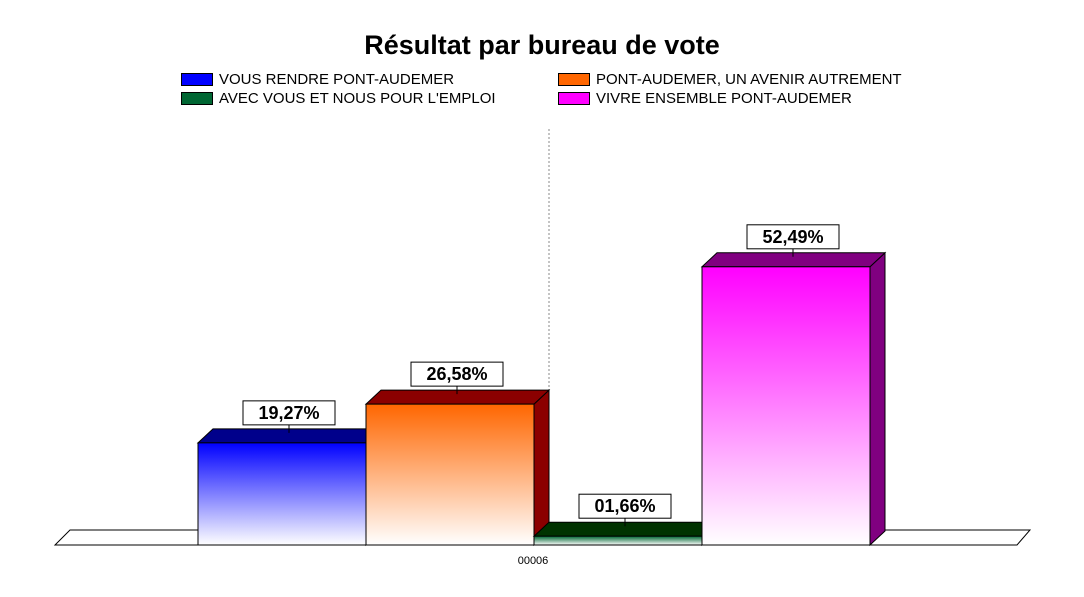 The width and height of the screenshot is (1084, 597). Describe the element at coordinates (357, 98) in the screenshot. I see `legend-label: AVEC VOUS ET NOUS POUR L'EMPLOI` at that location.